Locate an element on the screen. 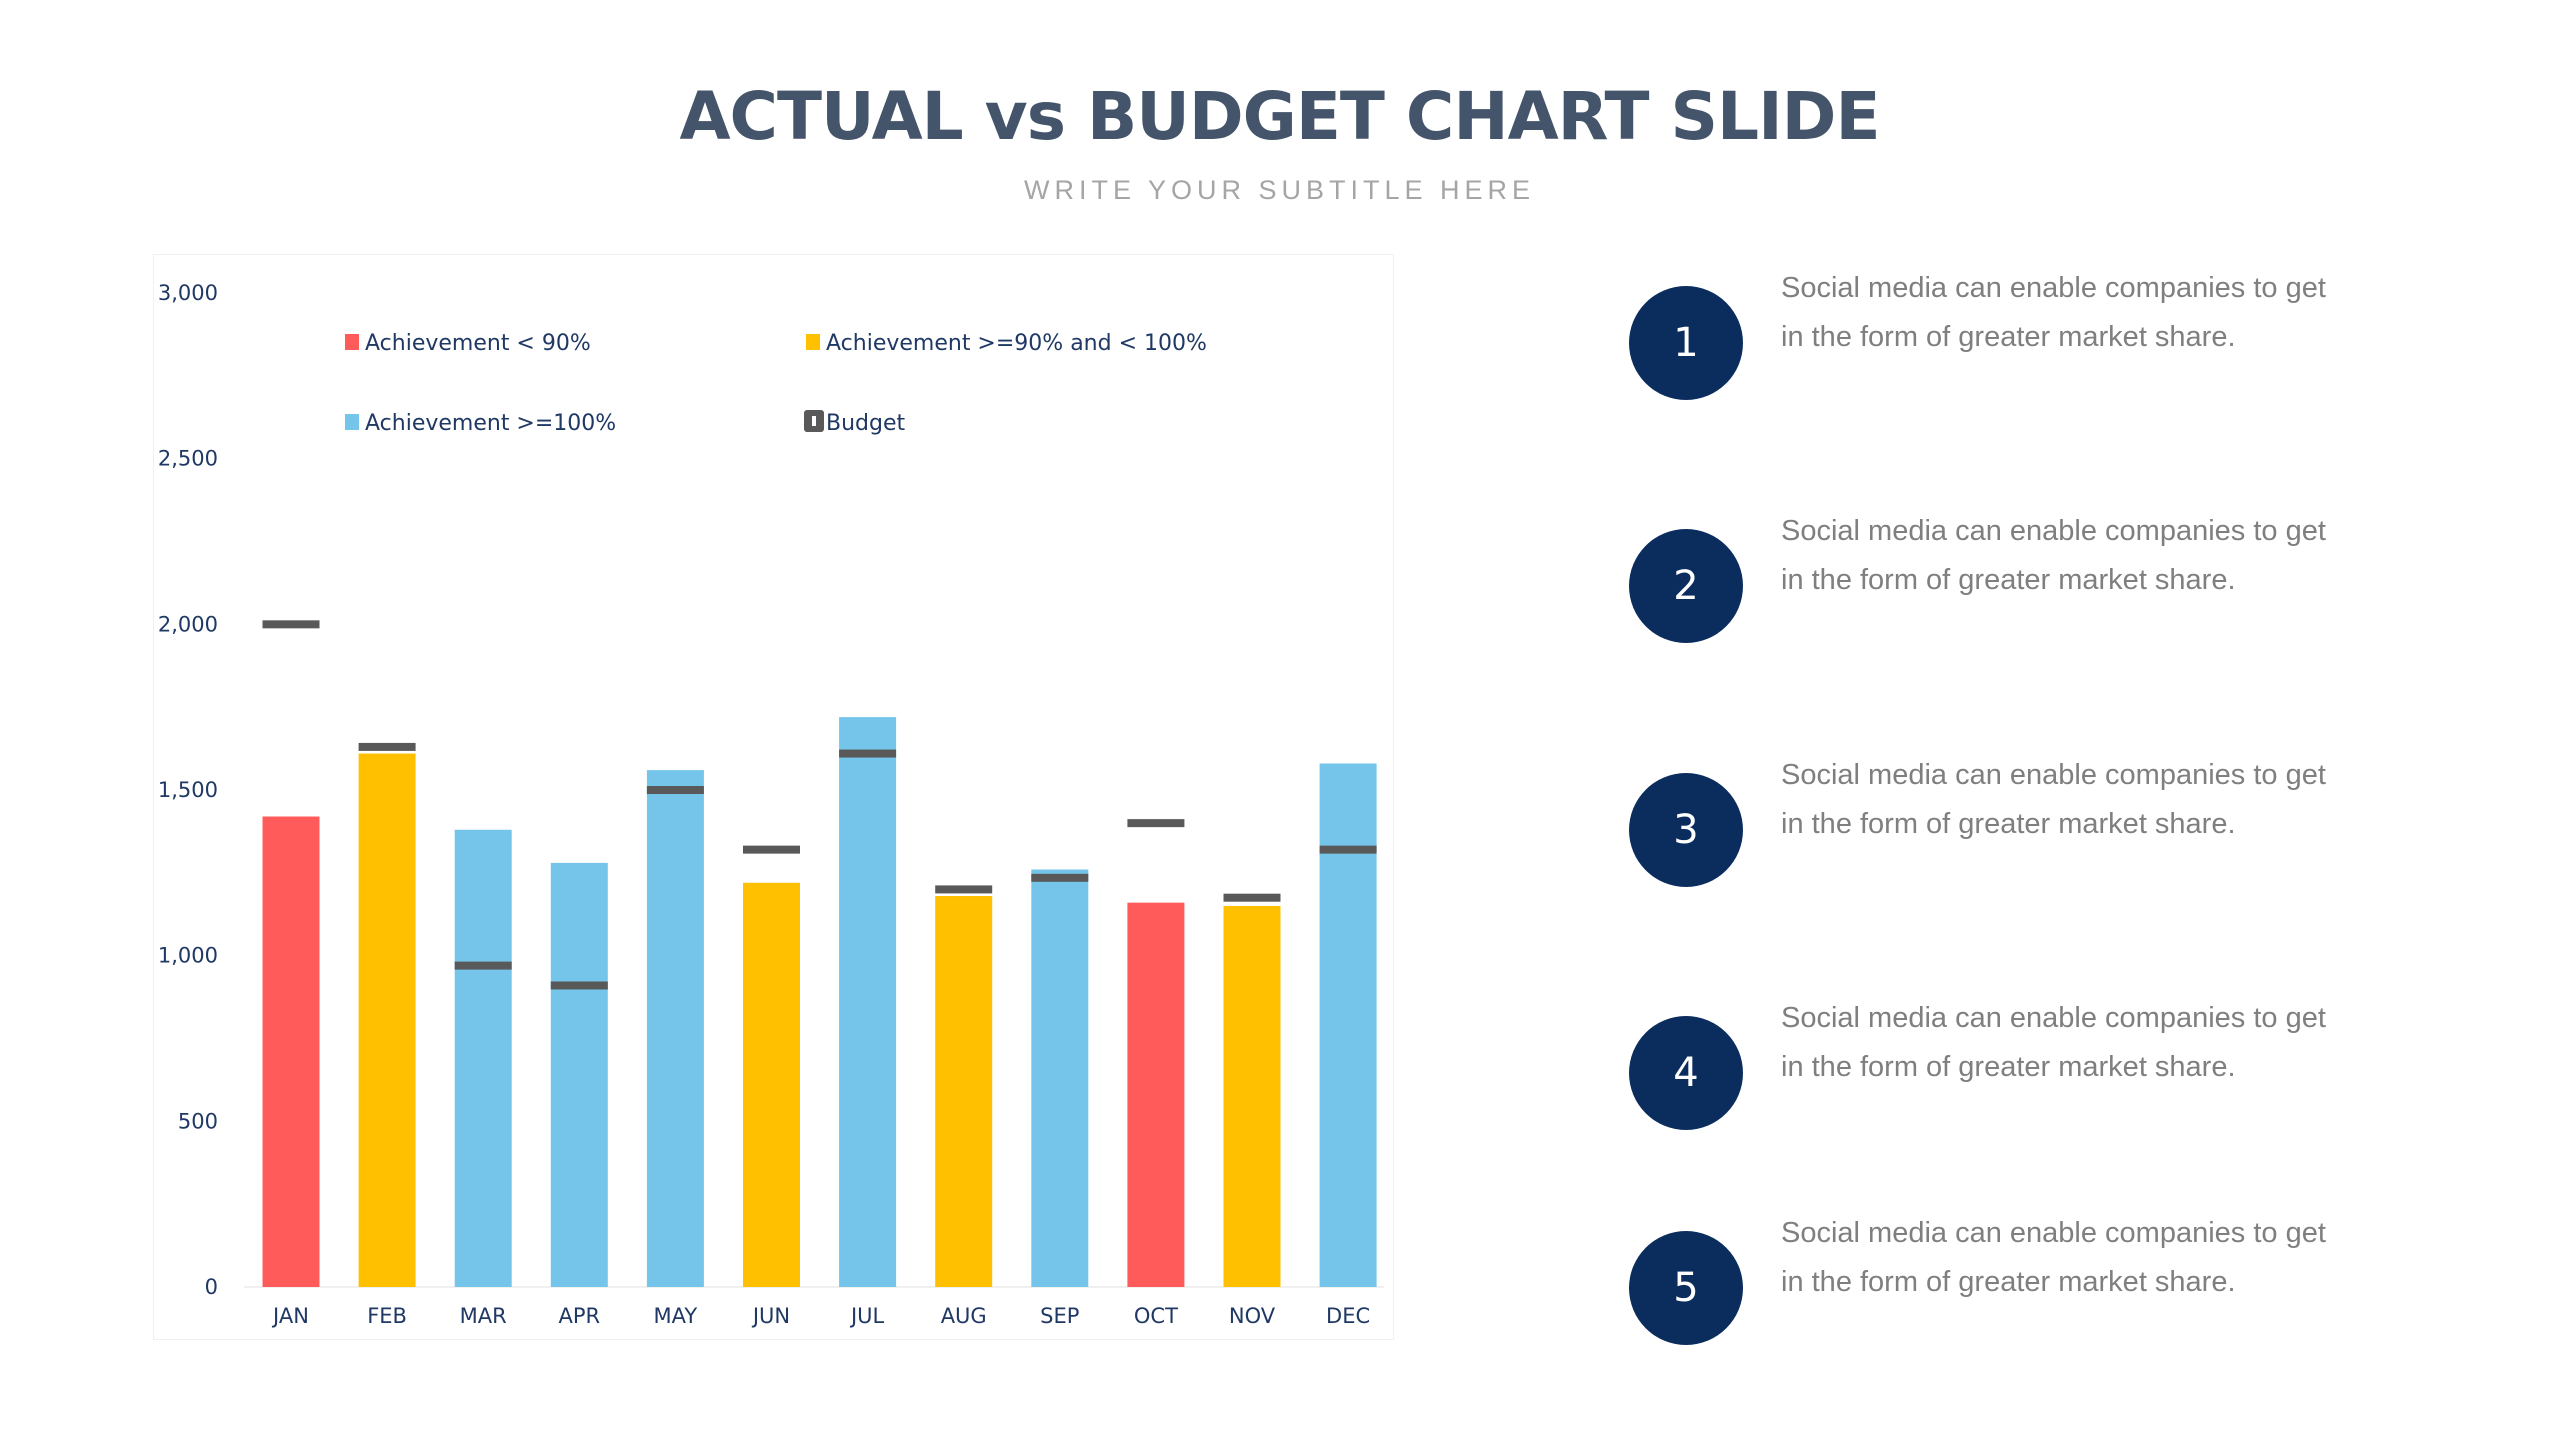  actual-bar-oct is located at coordinates (1156, 1094).